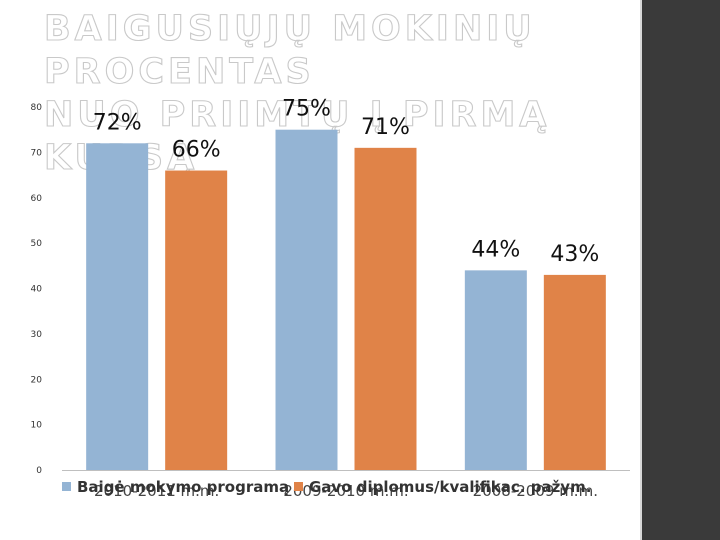 The image size is (720, 540). I want to click on y-tick-label: 0, so click(39, 471).